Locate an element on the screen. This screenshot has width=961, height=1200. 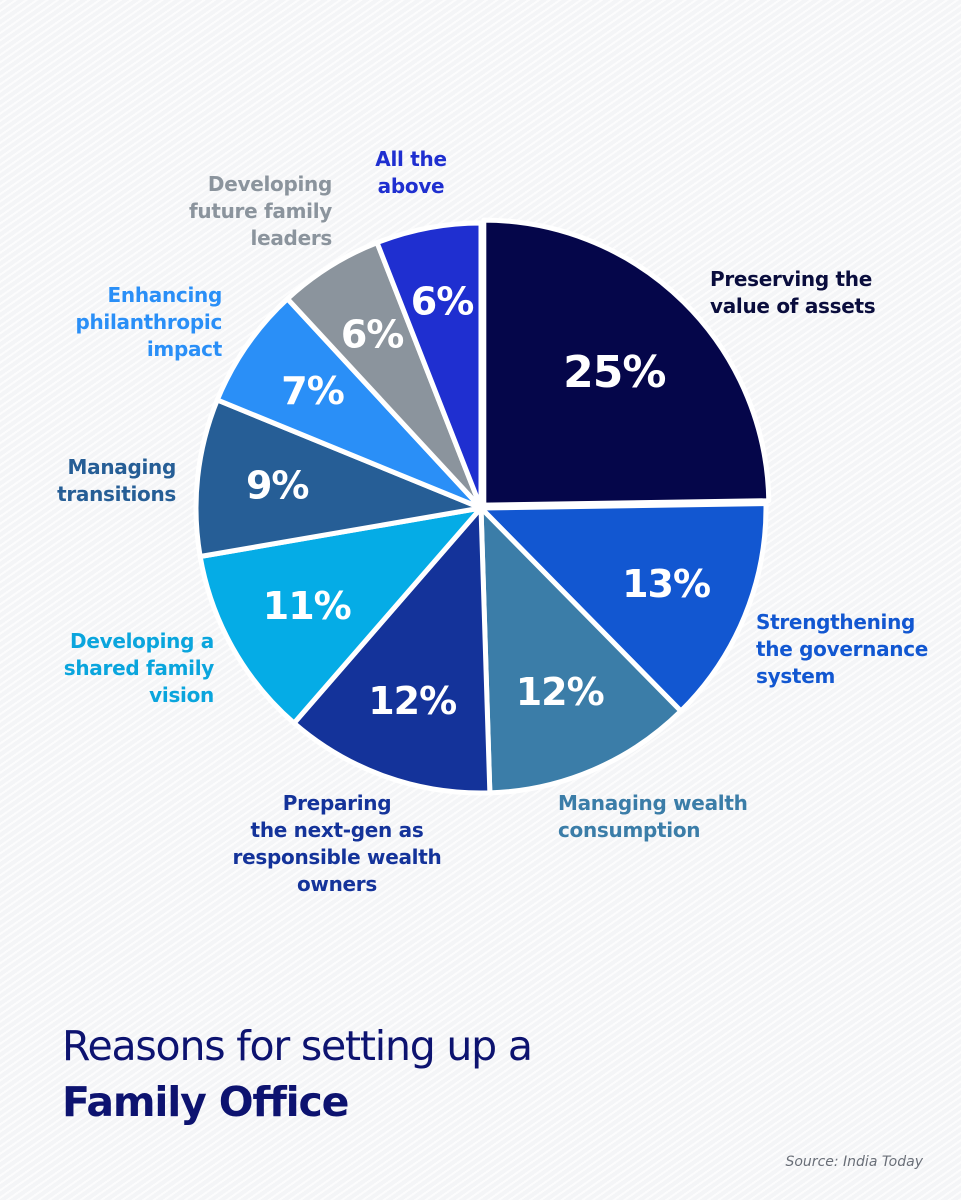
slice-category-label-line: above is located at coordinates (411, 186).